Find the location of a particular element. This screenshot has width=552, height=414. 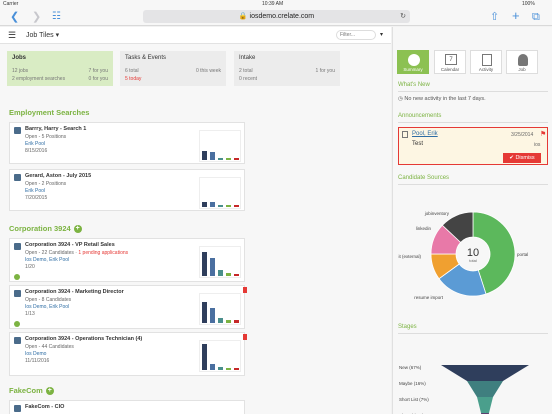

forward-icon: ❯ is located at coordinates (37, 17).